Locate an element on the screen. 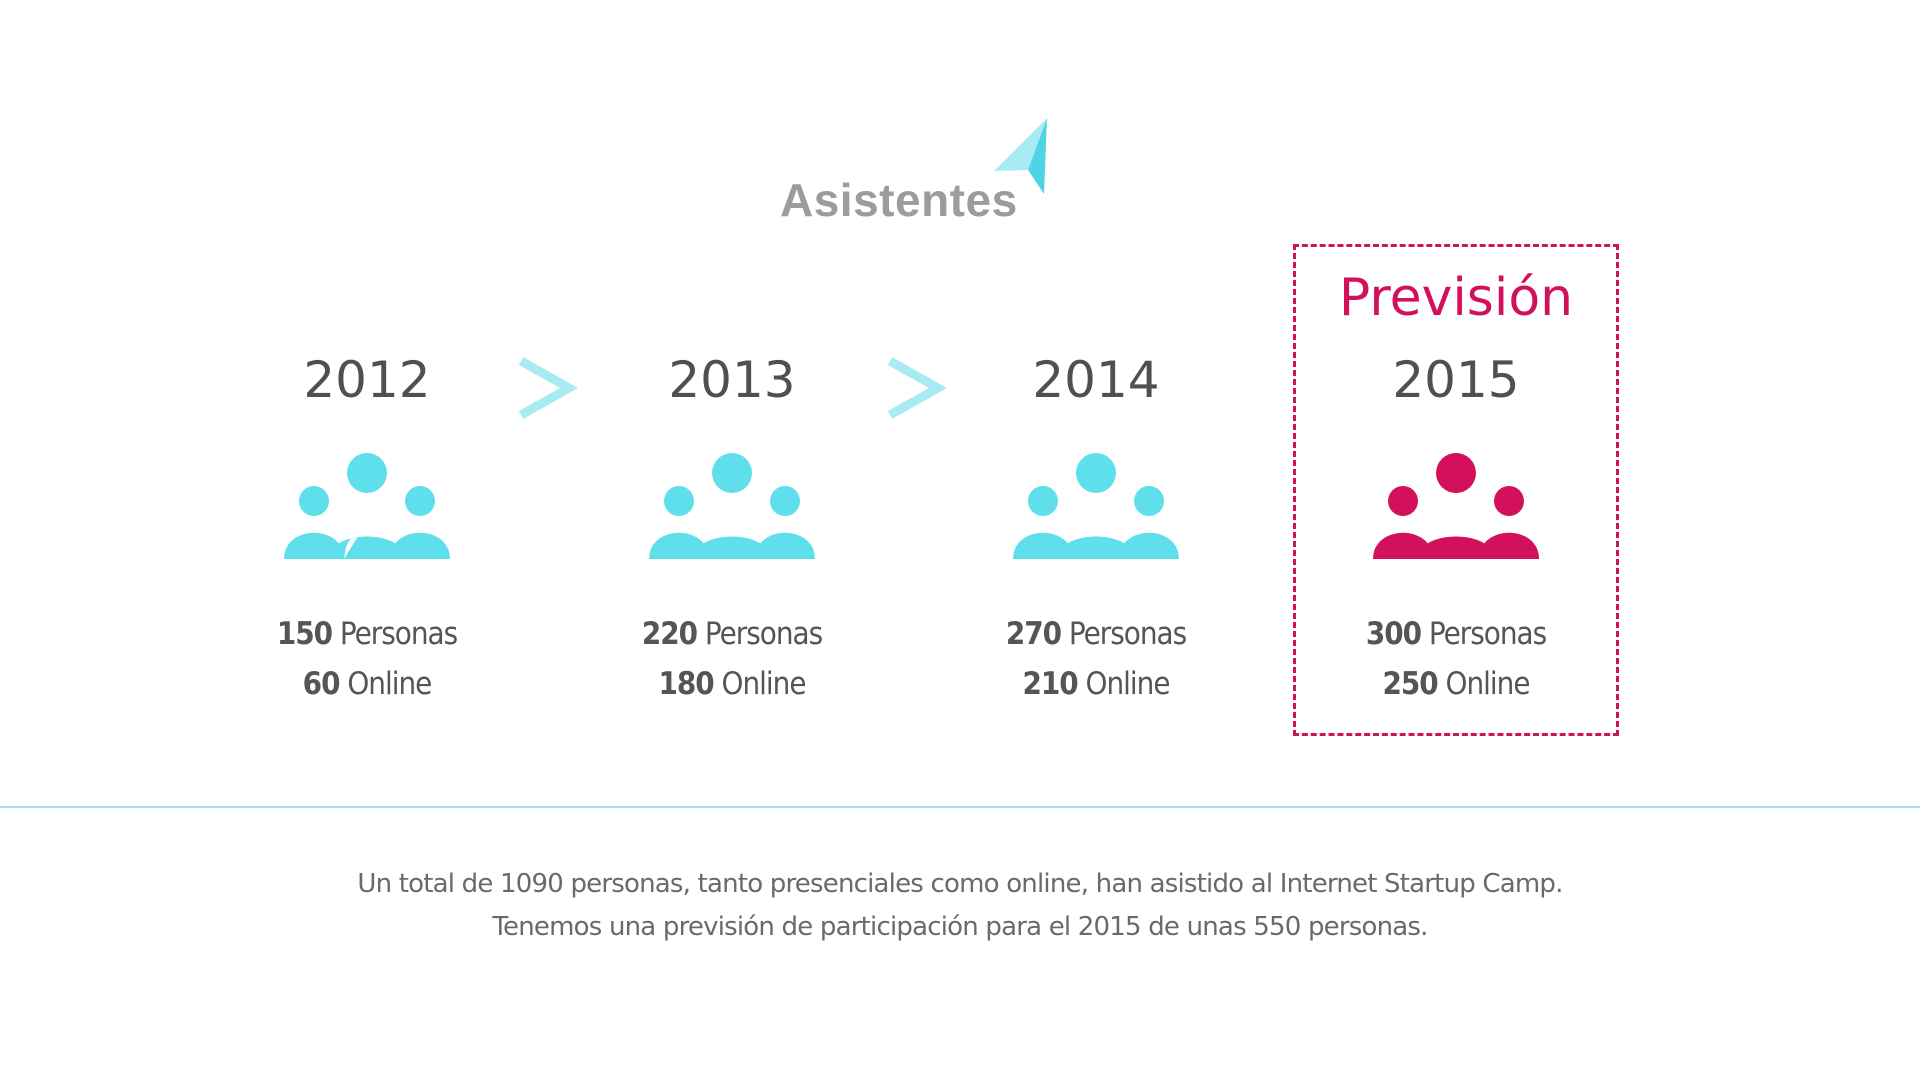  year-column-2012: 2012 150 Personas 60 Online is located at coordinates (367, 532).